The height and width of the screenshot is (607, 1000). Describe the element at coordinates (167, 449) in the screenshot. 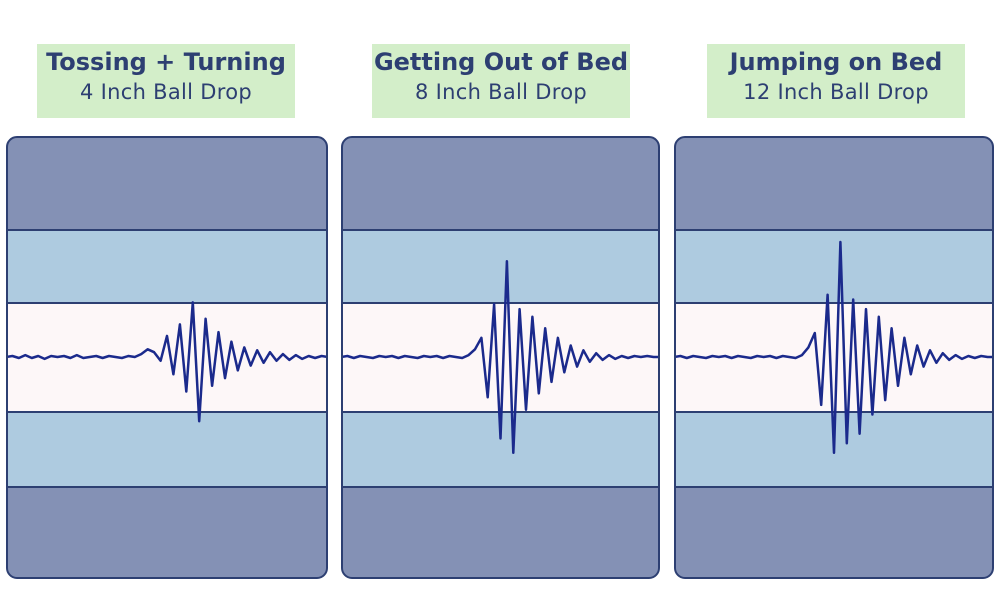

I see `lower-band` at that location.